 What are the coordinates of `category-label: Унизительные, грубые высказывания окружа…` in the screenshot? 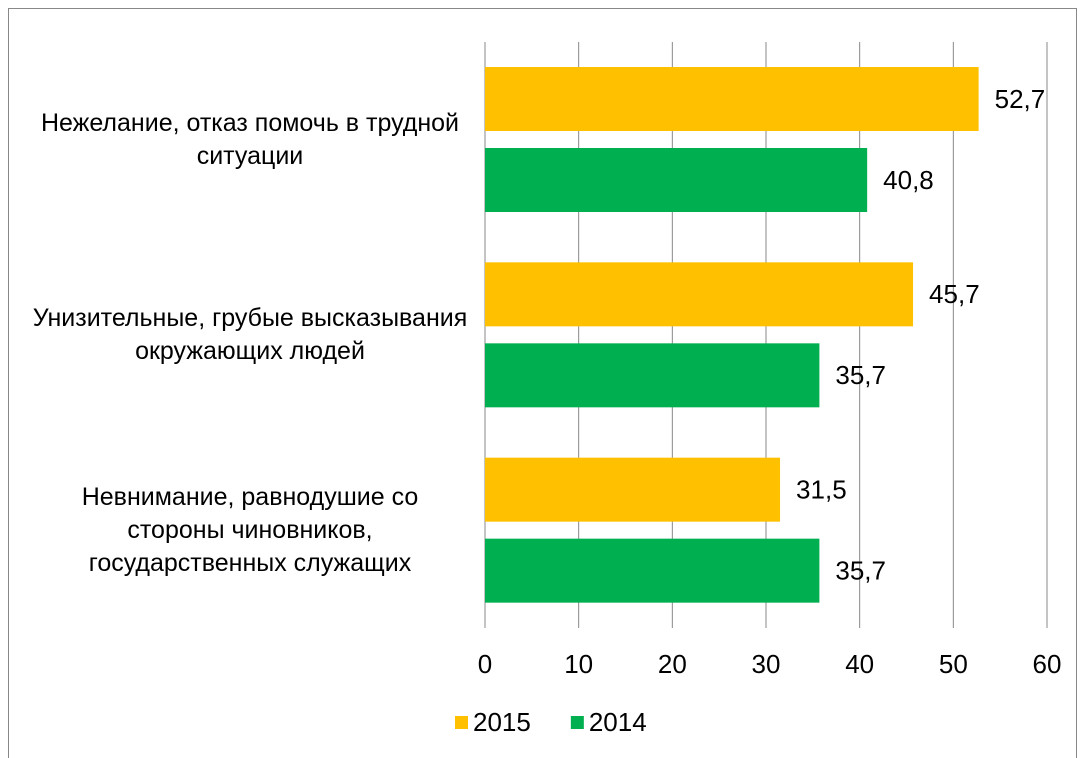 It's located at (250, 334).